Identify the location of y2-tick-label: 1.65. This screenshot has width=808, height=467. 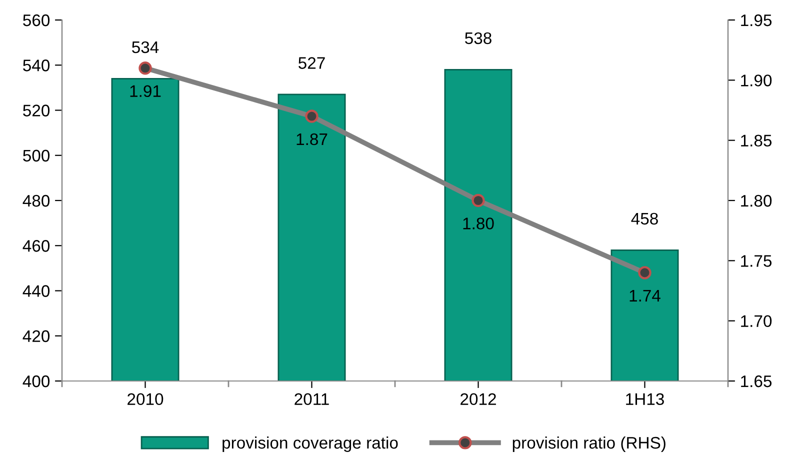
(756, 381).